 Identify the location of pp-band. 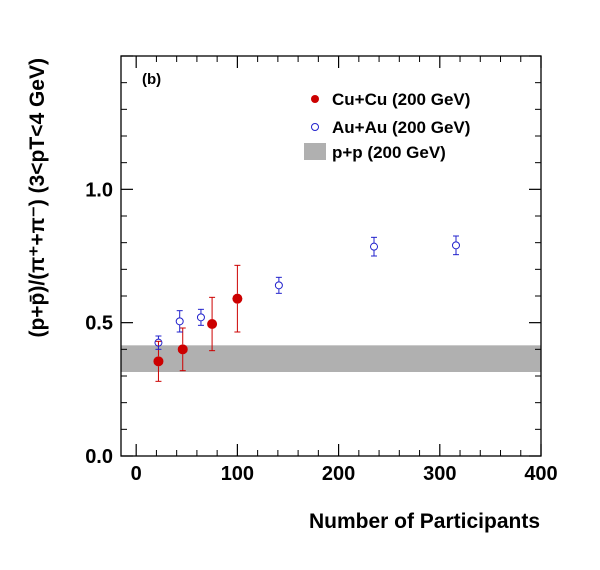
(331, 358).